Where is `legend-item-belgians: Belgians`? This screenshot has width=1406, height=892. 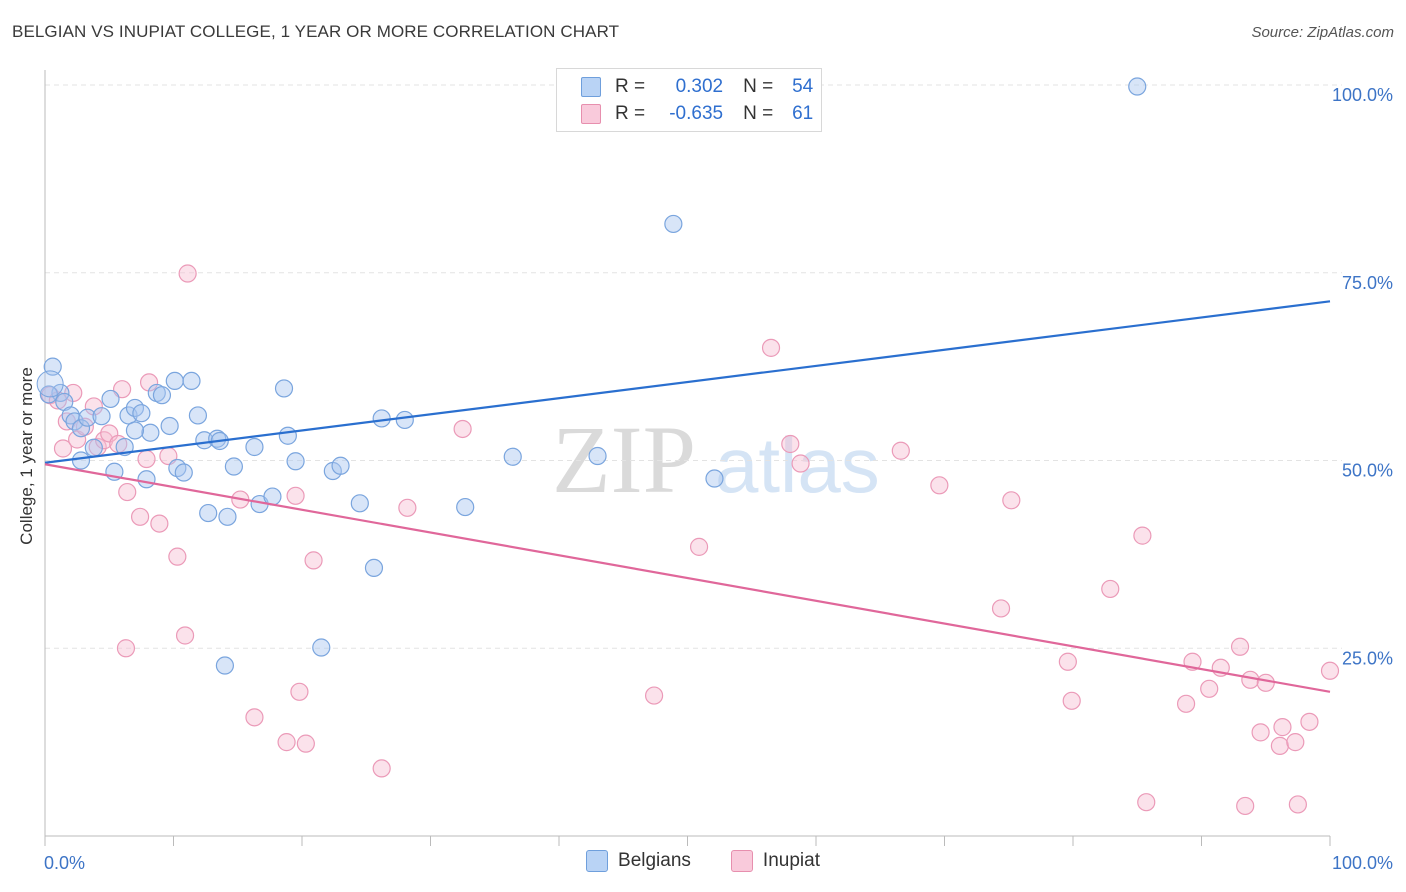 legend-item-belgians: Belgians is located at coordinates (638, 861).